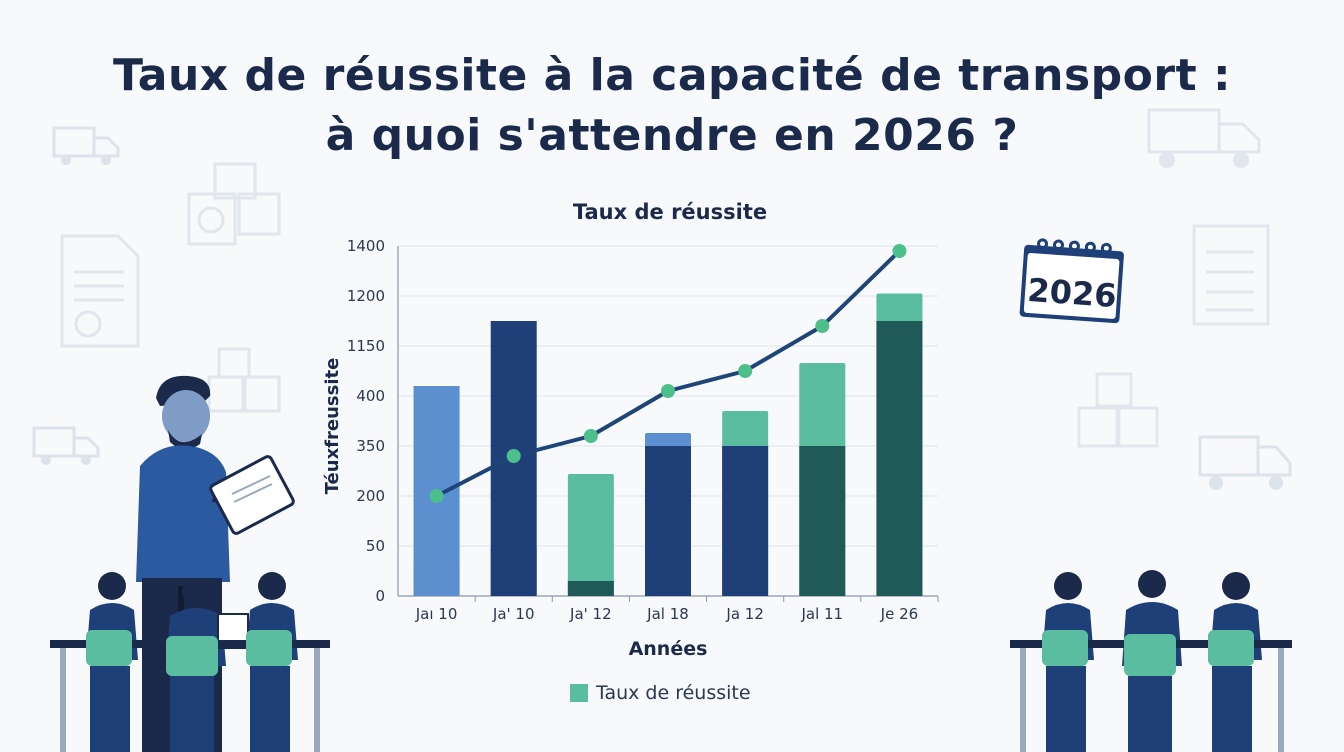 This screenshot has width=1344, height=752. Describe the element at coordinates (1118, 410) in the screenshot. I see `boxes-icon` at that location.